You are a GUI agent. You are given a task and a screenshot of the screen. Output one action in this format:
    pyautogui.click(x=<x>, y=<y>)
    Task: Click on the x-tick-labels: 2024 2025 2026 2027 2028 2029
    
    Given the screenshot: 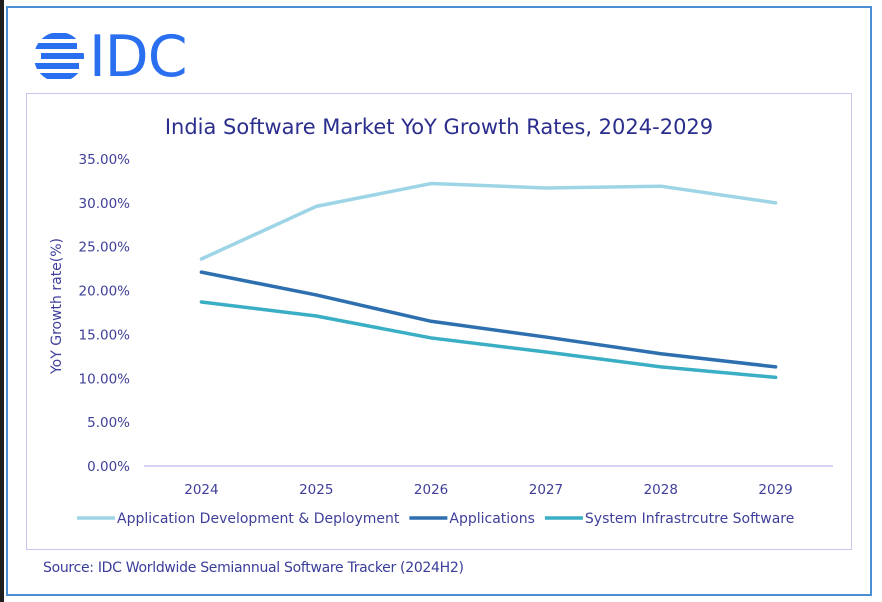 What is the action you would take?
    pyautogui.click(x=488, y=490)
    